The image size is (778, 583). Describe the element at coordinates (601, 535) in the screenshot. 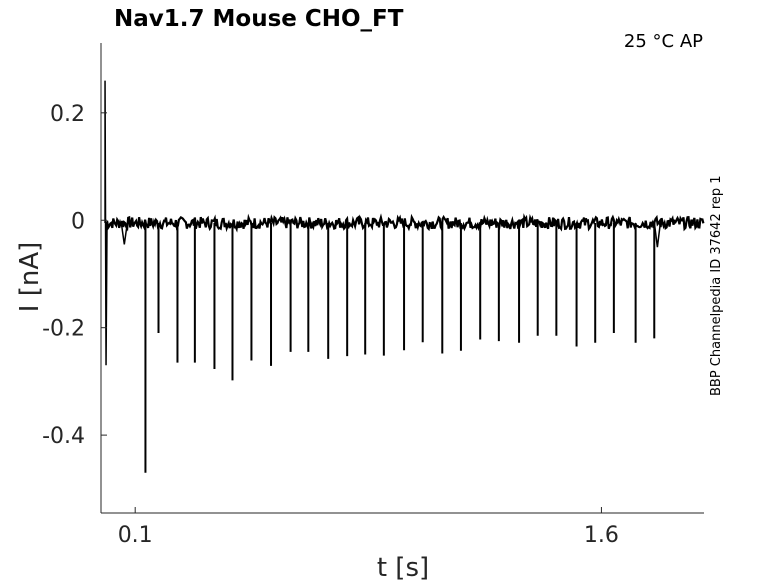

I see `x-tick-label: 1.6` at that location.